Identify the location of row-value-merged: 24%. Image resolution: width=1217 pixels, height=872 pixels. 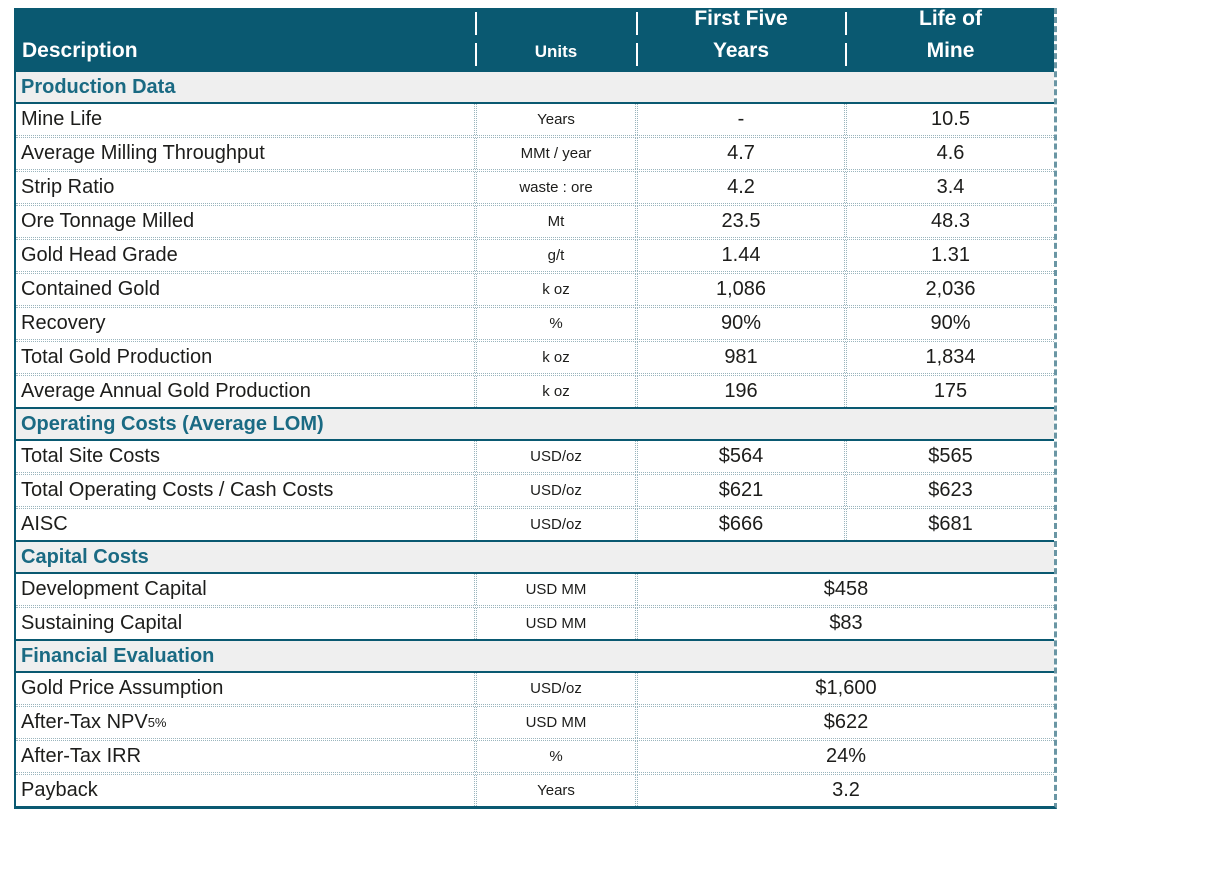
(846, 756).